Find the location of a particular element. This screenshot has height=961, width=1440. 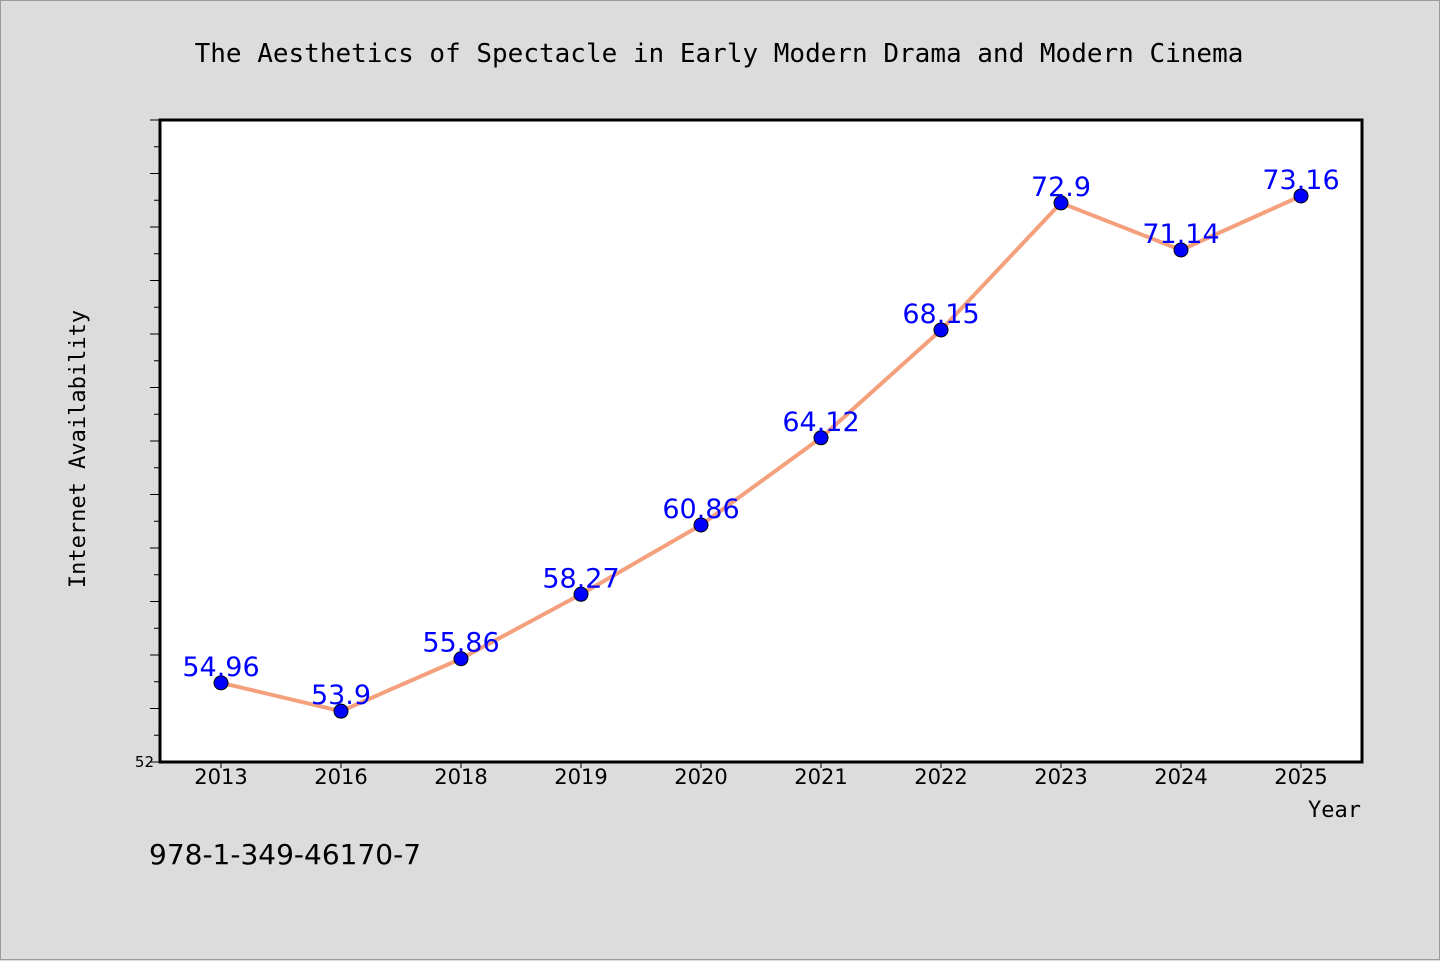

data-label: 58.27 is located at coordinates (580, 578).